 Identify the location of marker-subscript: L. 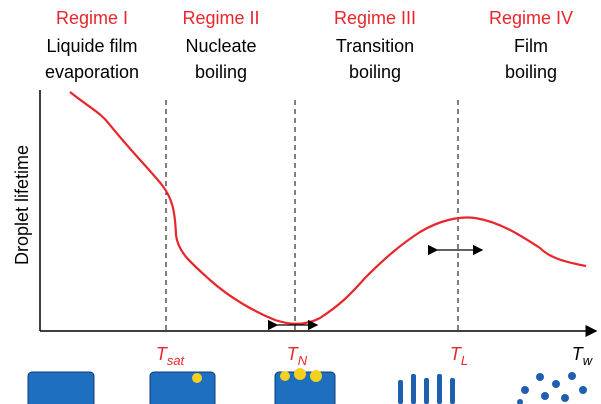
(464, 360).